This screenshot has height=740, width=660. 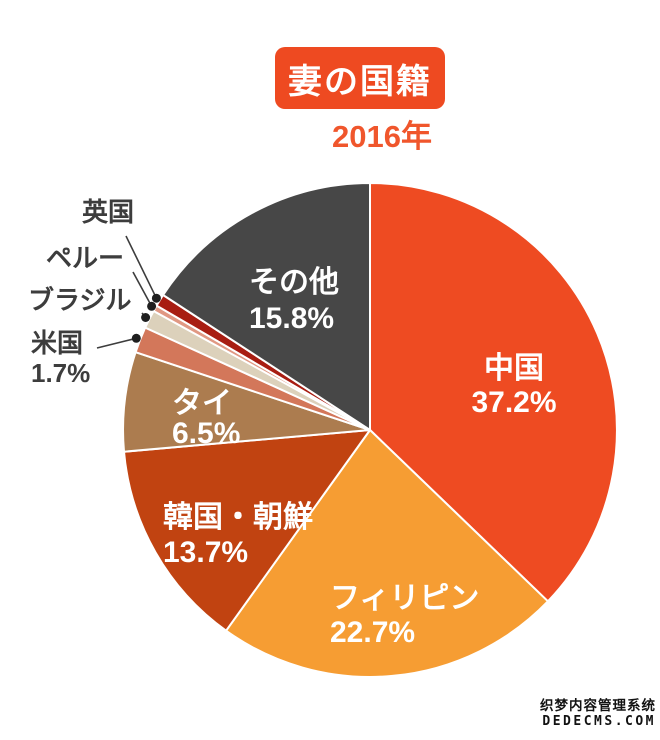 I want to click on ext-label-peru: ペルー, so click(x=85, y=258).